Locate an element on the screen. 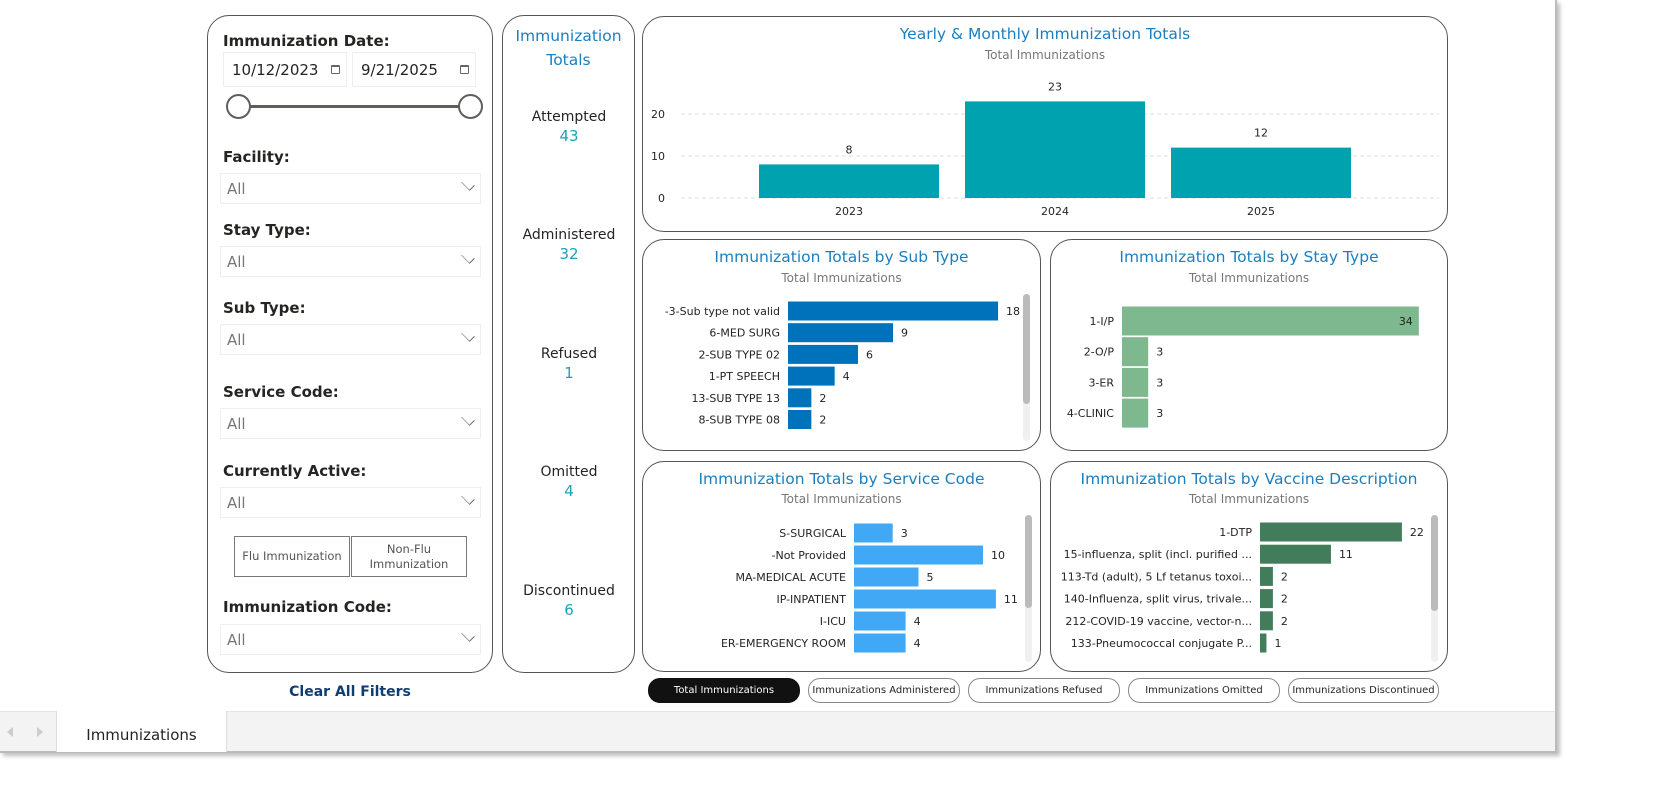 The height and width of the screenshot is (810, 1666). currently-active-value: All is located at coordinates (236, 503).